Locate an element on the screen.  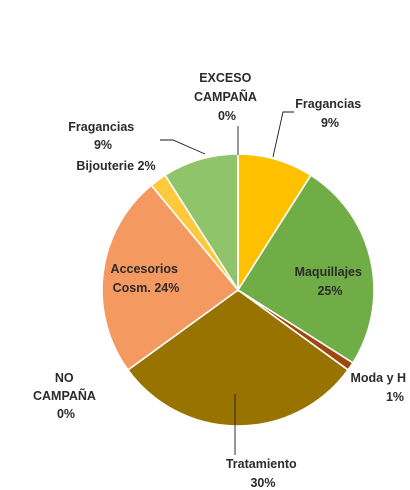
pie-slice-1-maquillajes is located at coordinates (305, 269).